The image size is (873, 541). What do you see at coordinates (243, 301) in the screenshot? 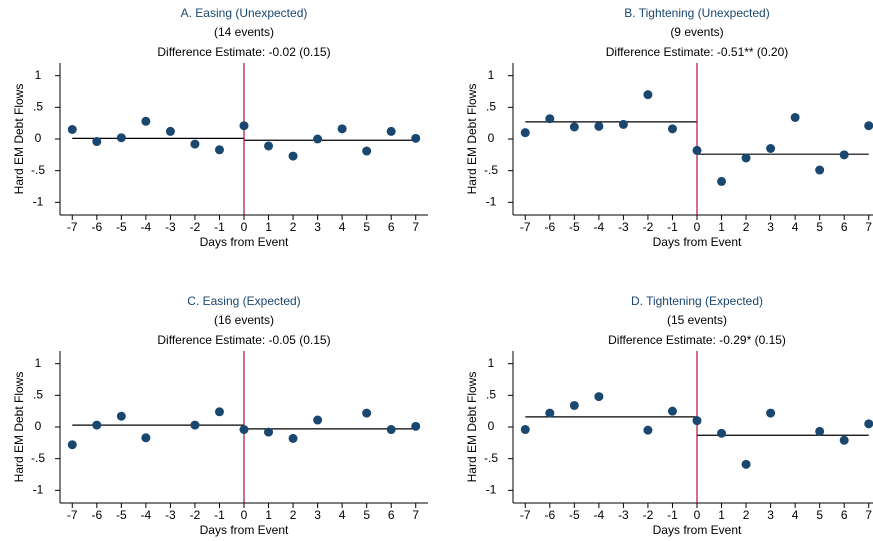
I see `chart-title: C. Easing (Expected)` at bounding box center [243, 301].